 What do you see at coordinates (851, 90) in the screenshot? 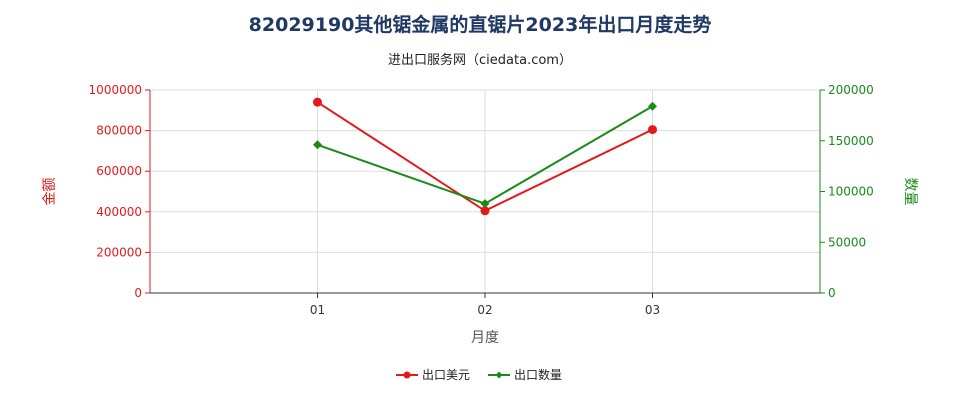
I see `right-axis-tick-label: 200000` at bounding box center [851, 90].